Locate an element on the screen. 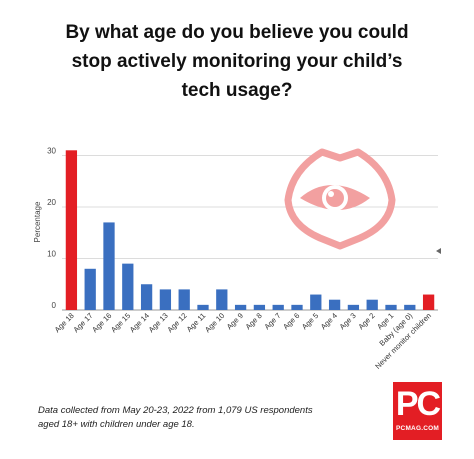 Image resolution: width=474 pixels, height=459 pixels. y-tick-label: 30 is located at coordinates (51, 150).